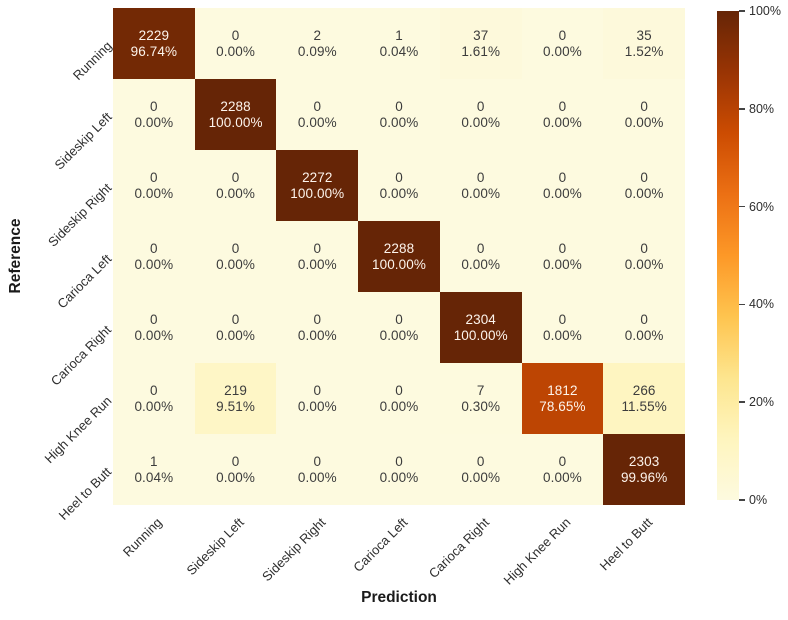 The width and height of the screenshot is (788, 620). I want to click on cell-percent: 78.65%, so click(562, 406).